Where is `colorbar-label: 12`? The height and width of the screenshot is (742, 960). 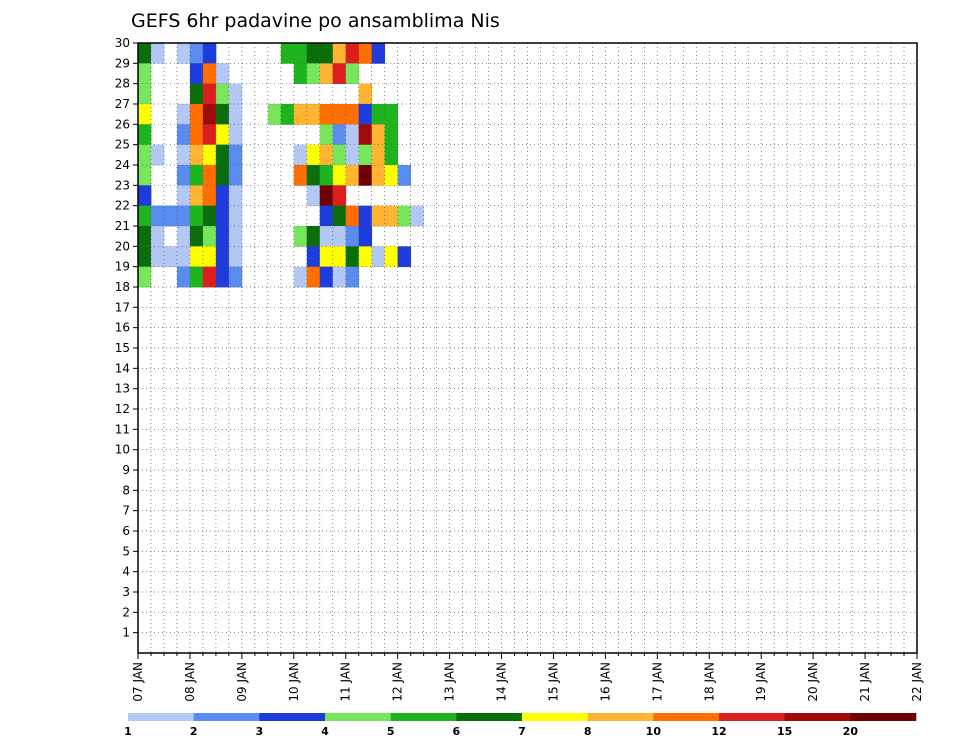 colorbar-label: 12 is located at coordinates (718, 731).